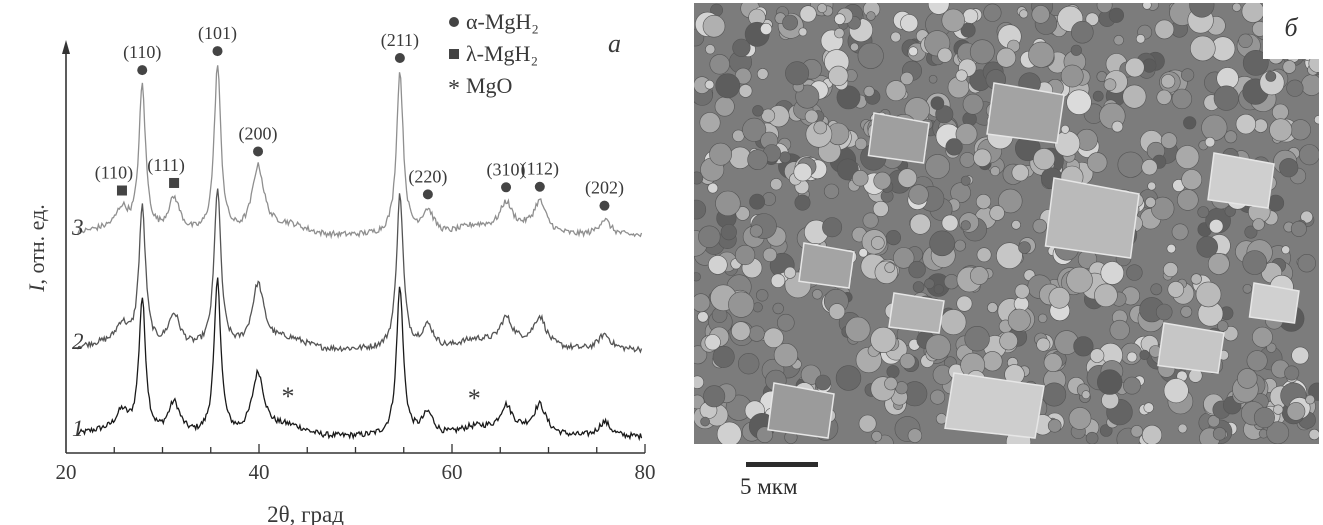 This screenshot has height=525, width=1323. Describe the element at coordinates (452, 472) in the screenshot. I see `x-tick-label: 60` at that location.